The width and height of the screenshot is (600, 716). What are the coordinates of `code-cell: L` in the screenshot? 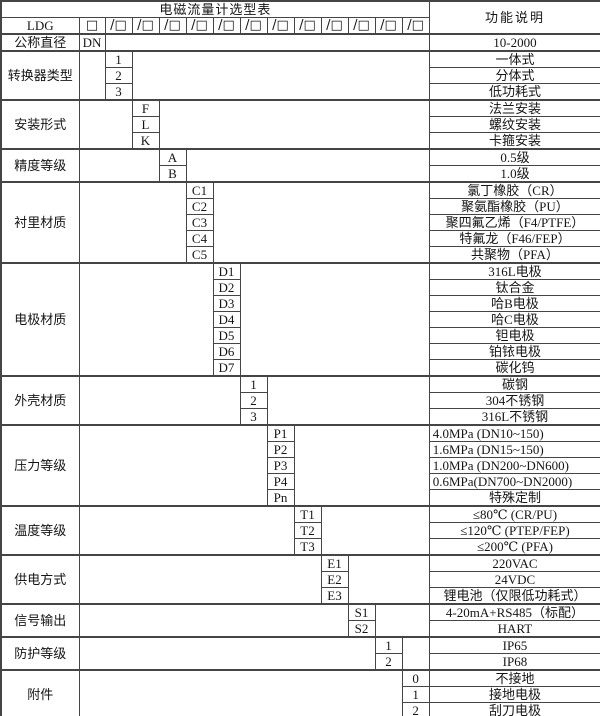 It's located at (145, 124).